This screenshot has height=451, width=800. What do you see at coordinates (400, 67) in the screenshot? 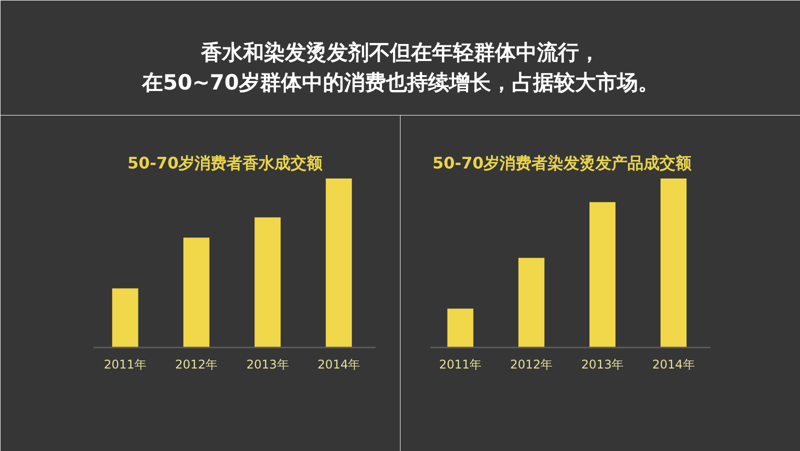
I see `text: 香水和染发烫发剂不但在年轻群体中流行，在50~70岁群体中的消费也持续增长，占据较大市场。` at bounding box center [400, 67].